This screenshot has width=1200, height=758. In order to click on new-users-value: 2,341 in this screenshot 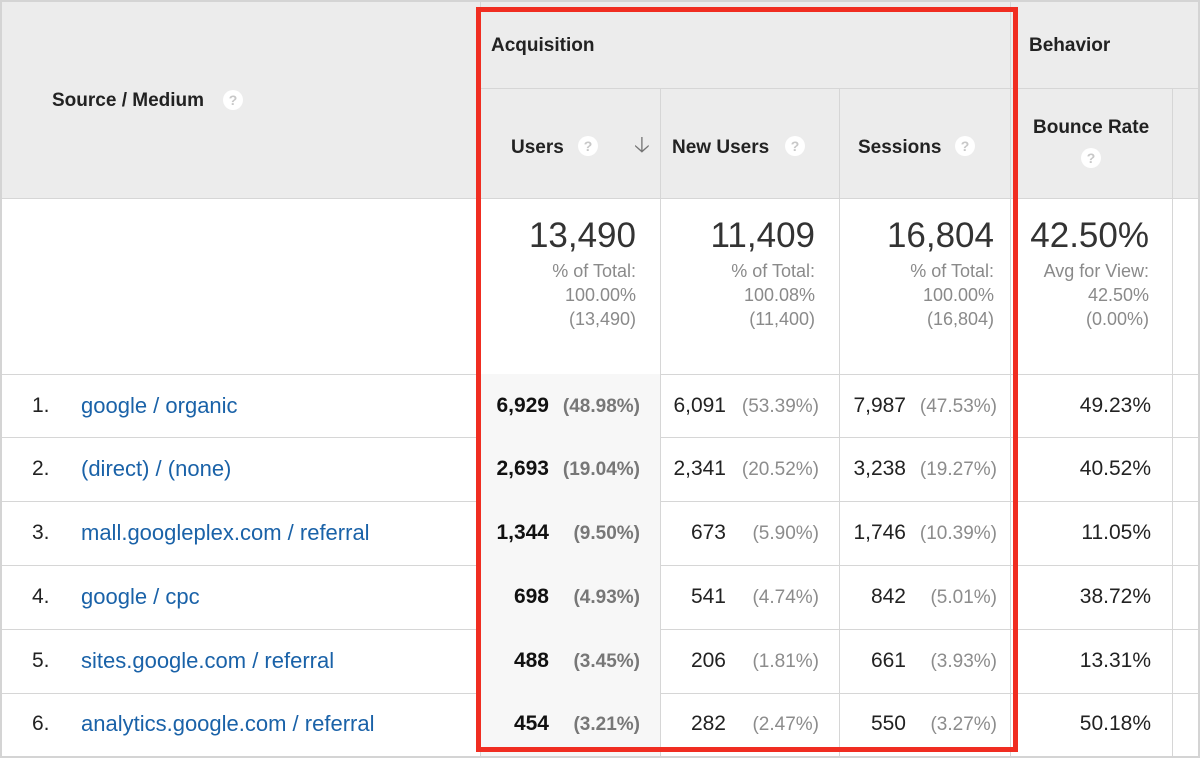, I will do `click(699, 468)`.